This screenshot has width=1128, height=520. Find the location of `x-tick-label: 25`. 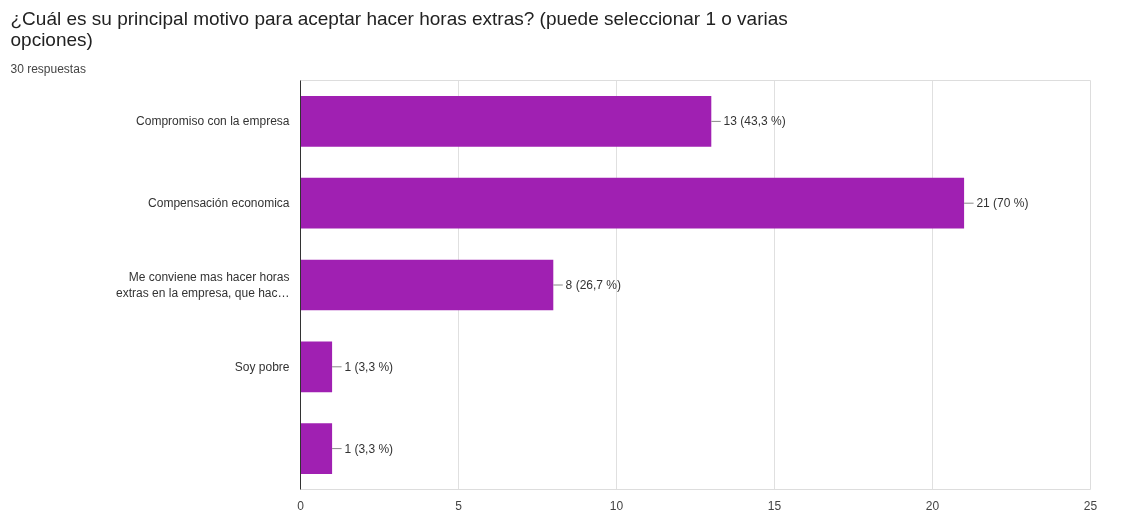

x-tick-label: 25 is located at coordinates (1090, 505).